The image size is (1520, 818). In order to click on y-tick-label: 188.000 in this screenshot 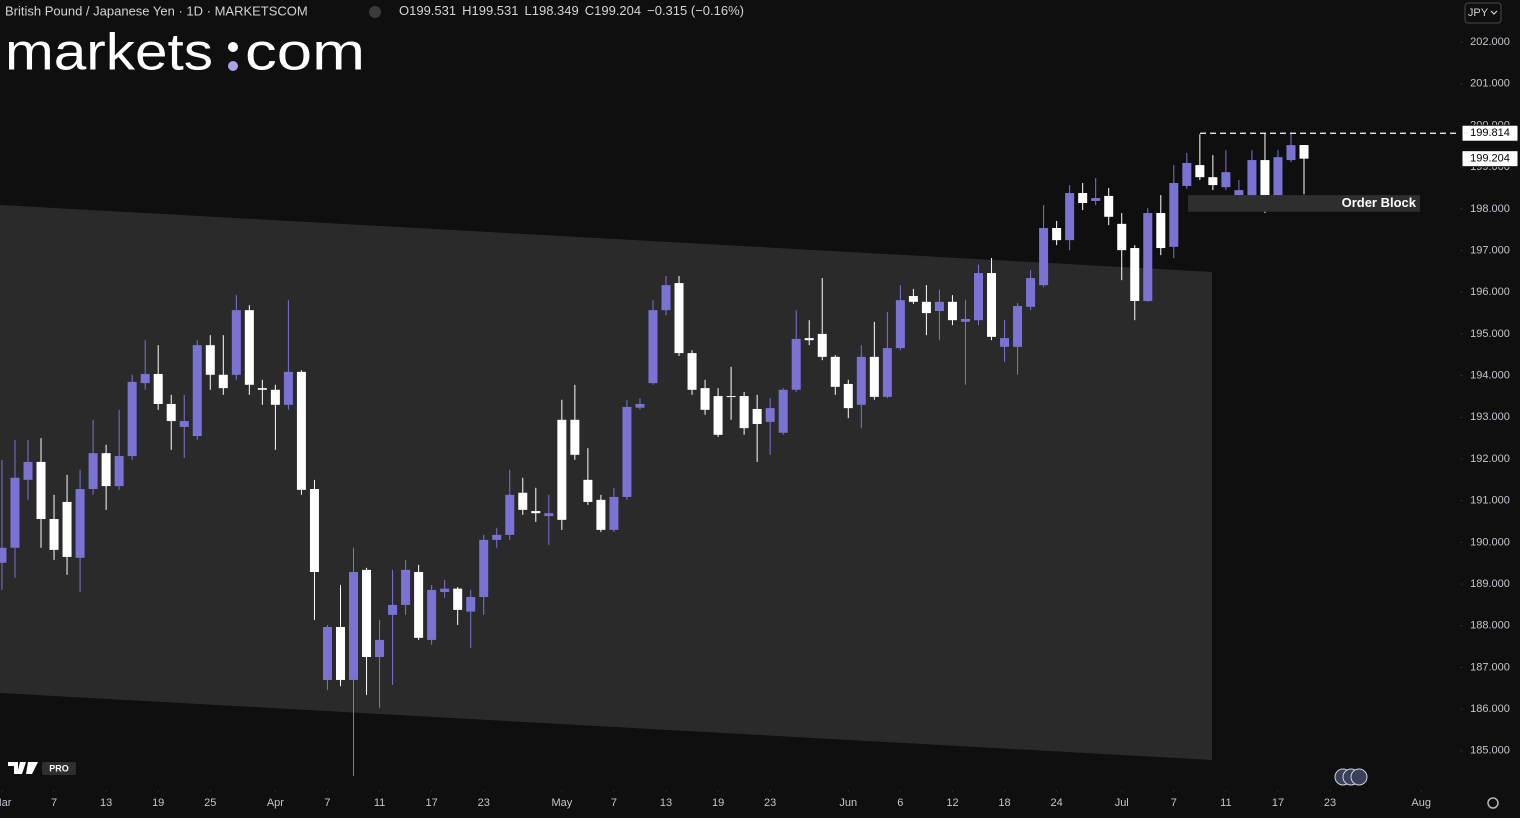, I will do `click(1490, 626)`.